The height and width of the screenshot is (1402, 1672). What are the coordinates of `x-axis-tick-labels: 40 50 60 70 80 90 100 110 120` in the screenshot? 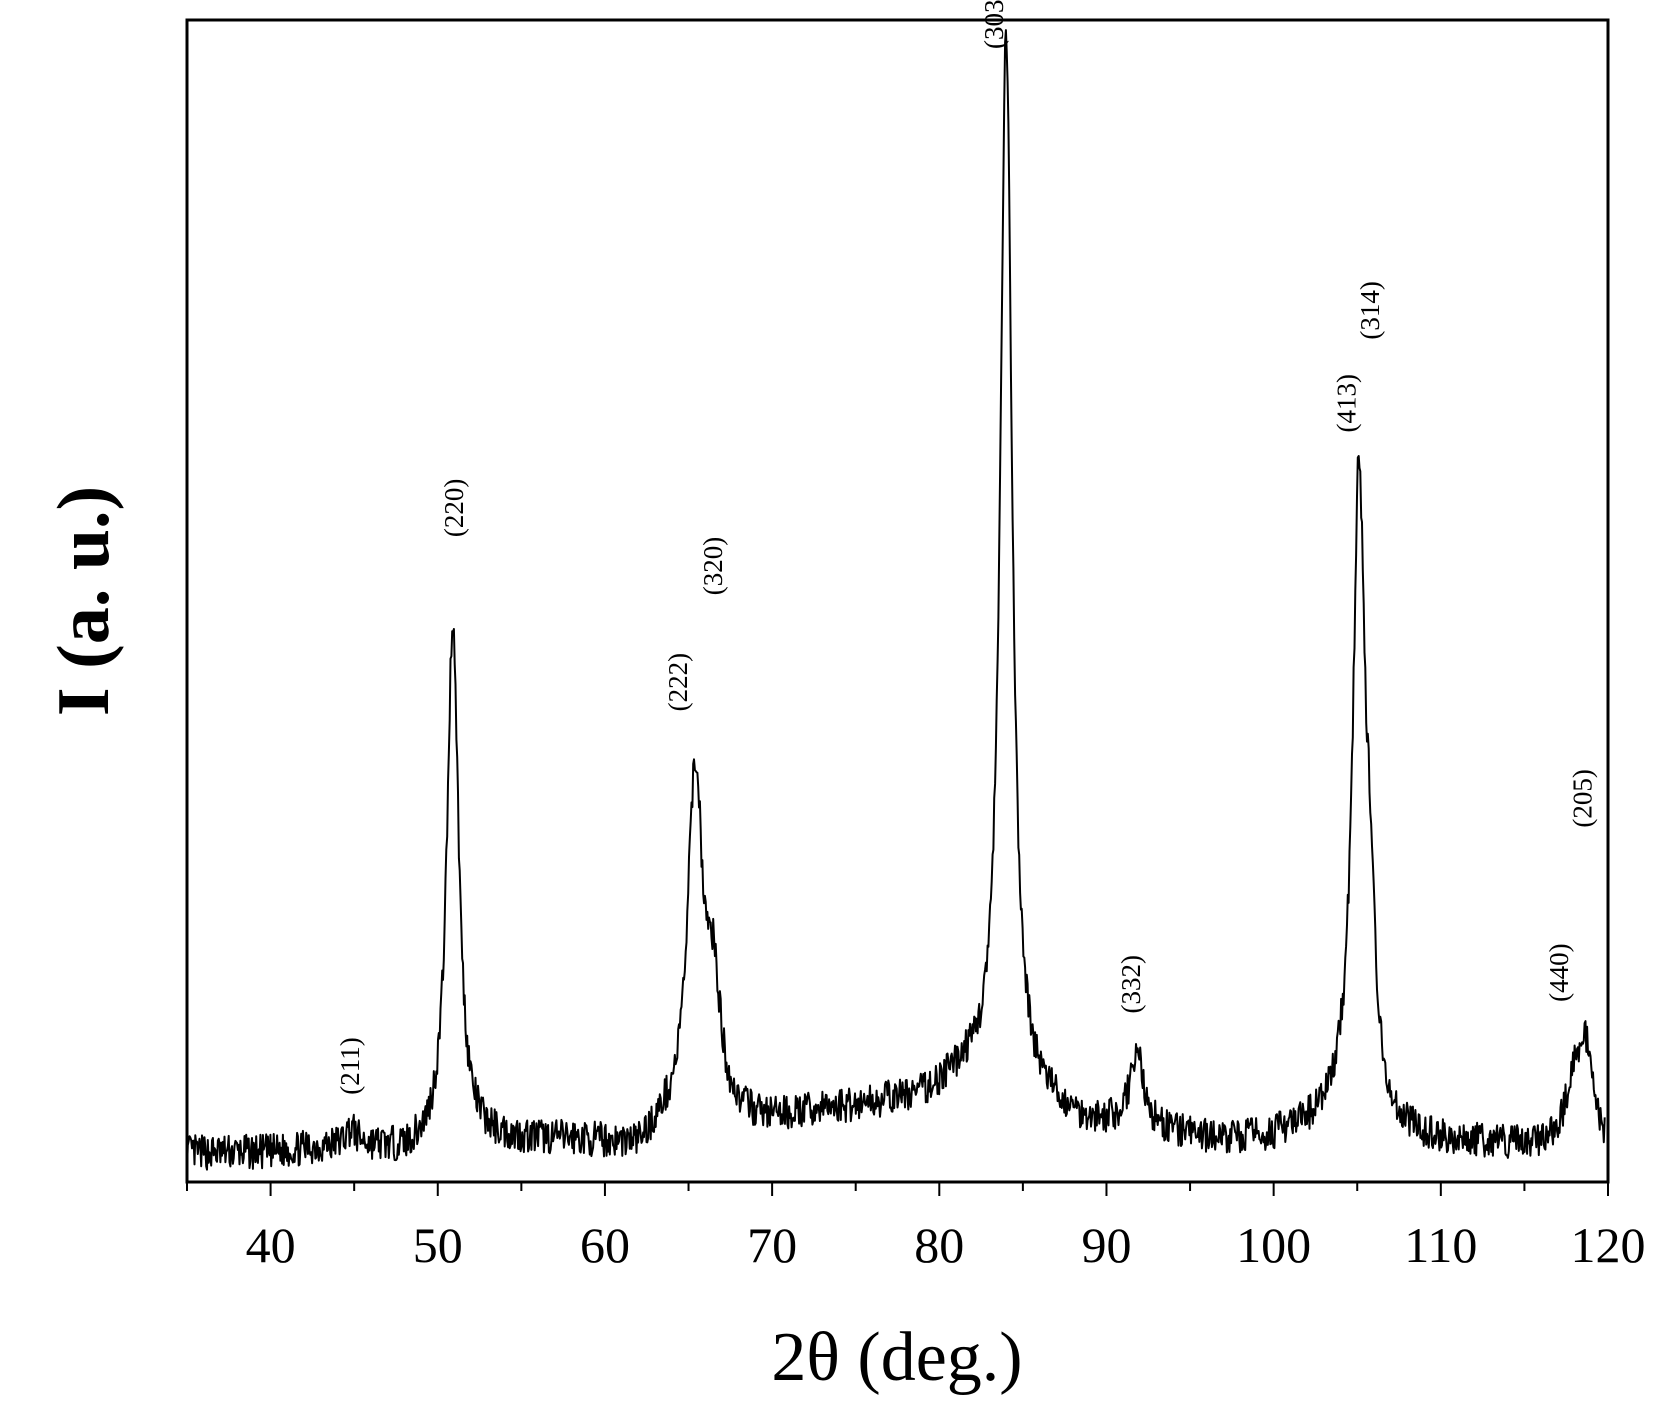 It's located at (946, 1245).